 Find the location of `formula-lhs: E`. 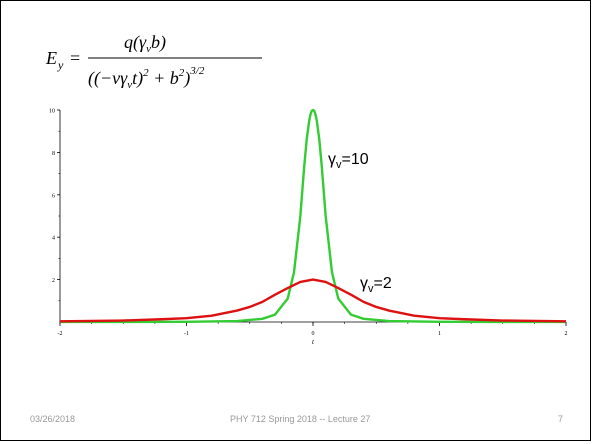

formula-lhs: E is located at coordinates (51, 58).